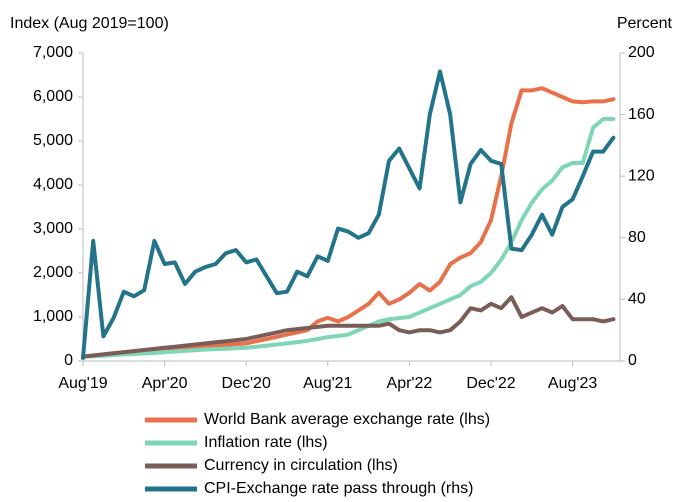 The width and height of the screenshot is (677, 502). I want to click on y-tick-label: 7,000, so click(53, 52).